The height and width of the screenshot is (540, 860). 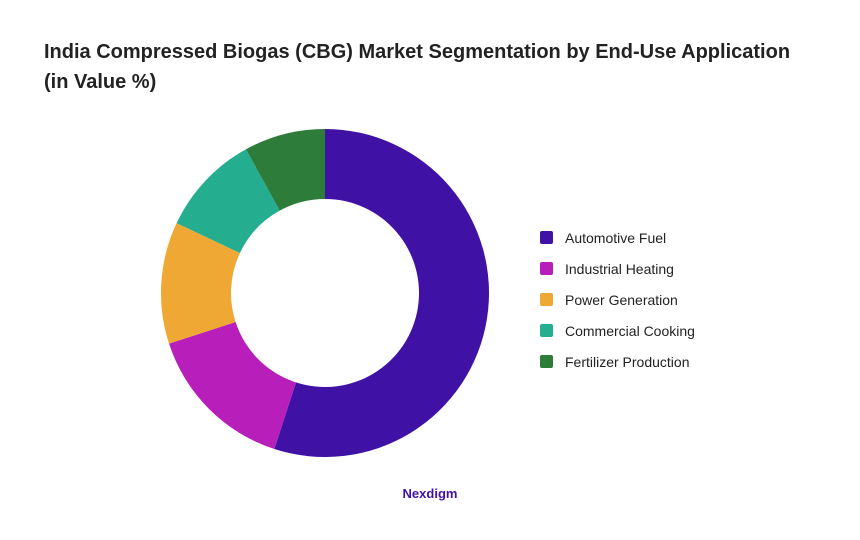 What do you see at coordinates (430, 493) in the screenshot?
I see `brand-label: Nexdigm` at bounding box center [430, 493].